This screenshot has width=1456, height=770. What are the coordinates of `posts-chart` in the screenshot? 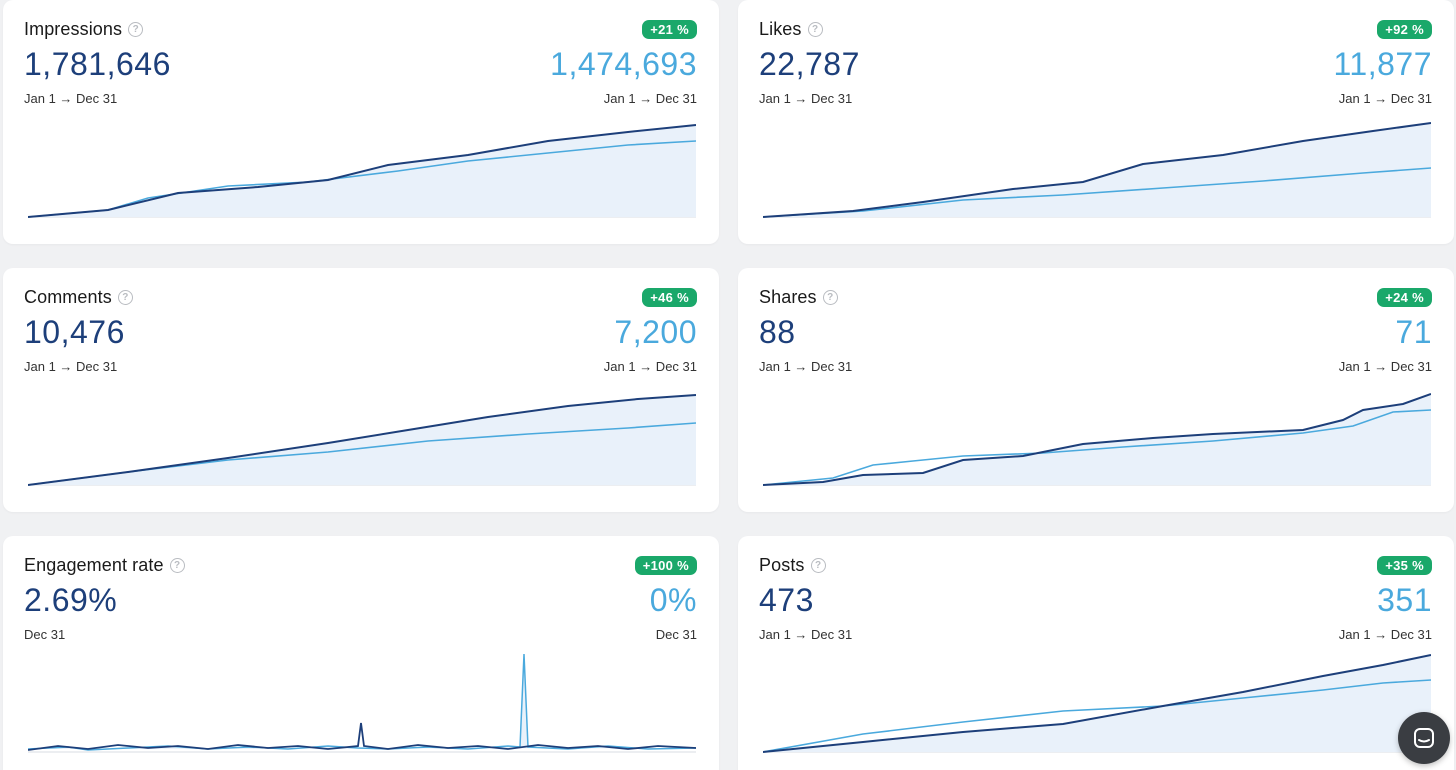 It's located at (1097, 703).